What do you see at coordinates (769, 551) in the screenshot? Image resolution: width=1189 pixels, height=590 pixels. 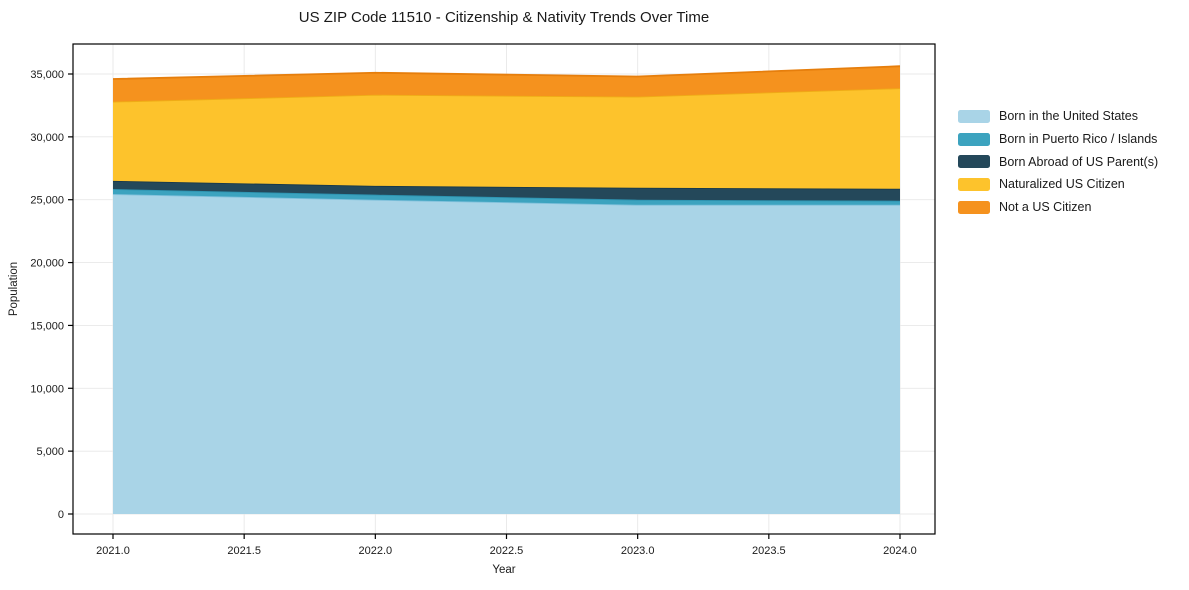 I see `x-tick-label: 2023.5` at bounding box center [769, 551].